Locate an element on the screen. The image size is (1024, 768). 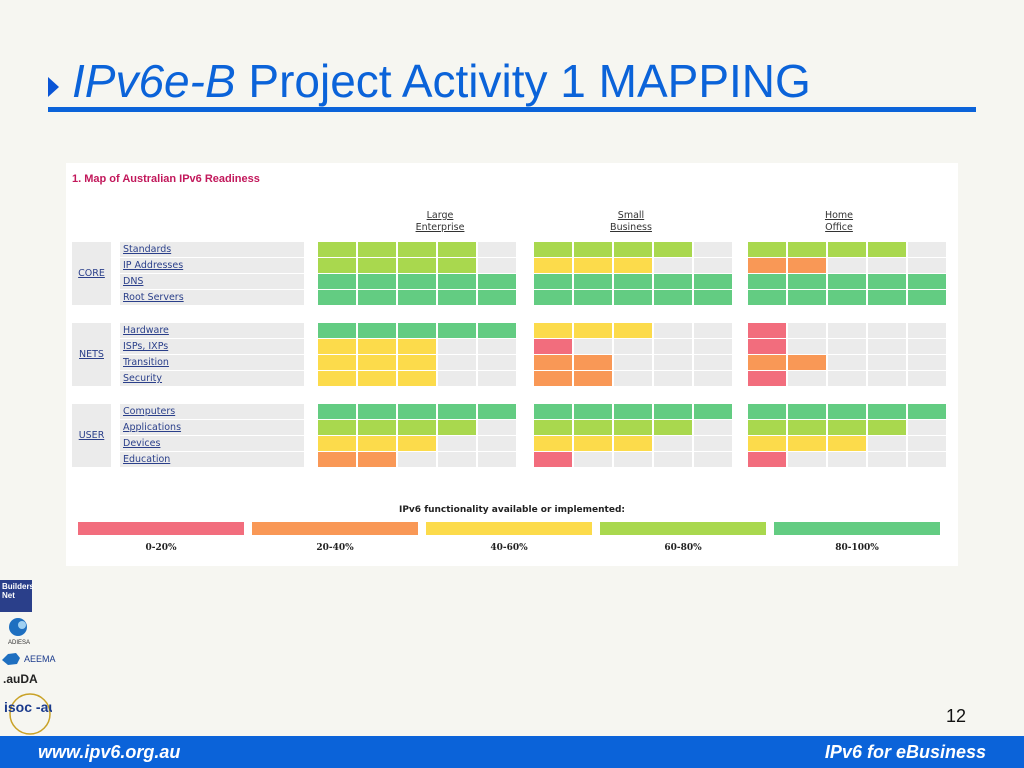
aeema-logo-graphic: AEEMA is located at coordinates (29, 659).